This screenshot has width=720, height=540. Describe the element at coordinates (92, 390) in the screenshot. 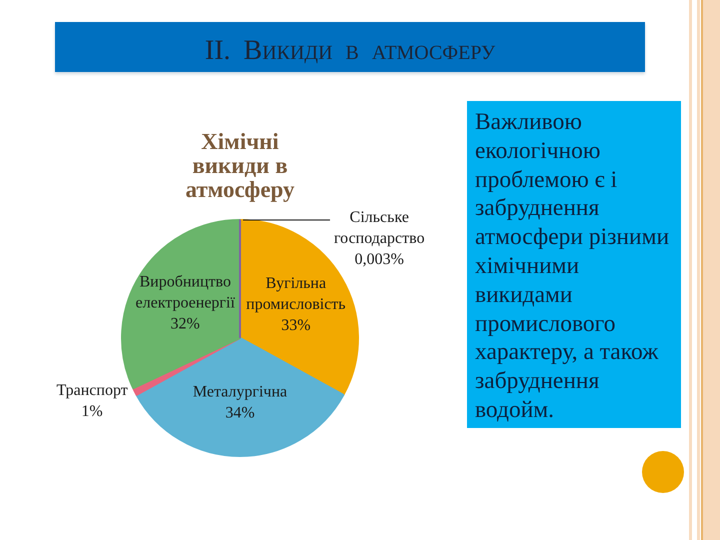

I see `slice-label: Транспорт` at that location.